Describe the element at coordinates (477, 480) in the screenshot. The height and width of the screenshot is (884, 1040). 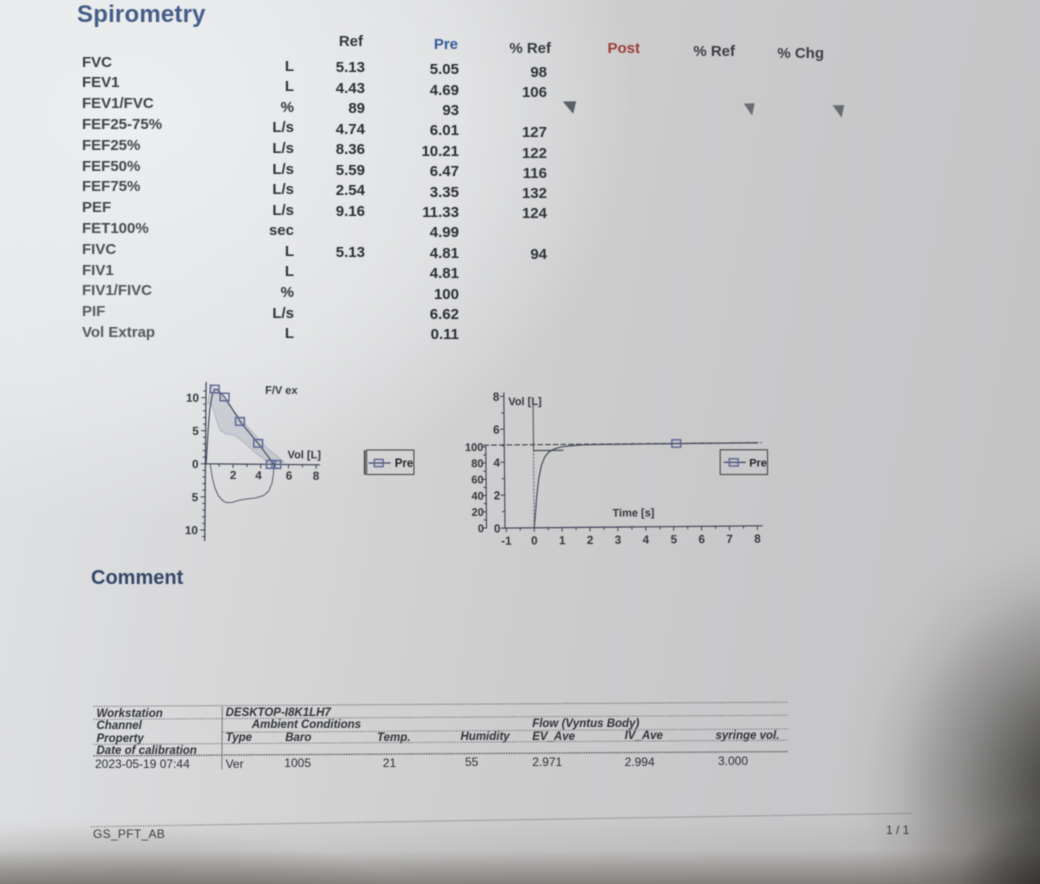
I see `svg-text: 60` at that location.